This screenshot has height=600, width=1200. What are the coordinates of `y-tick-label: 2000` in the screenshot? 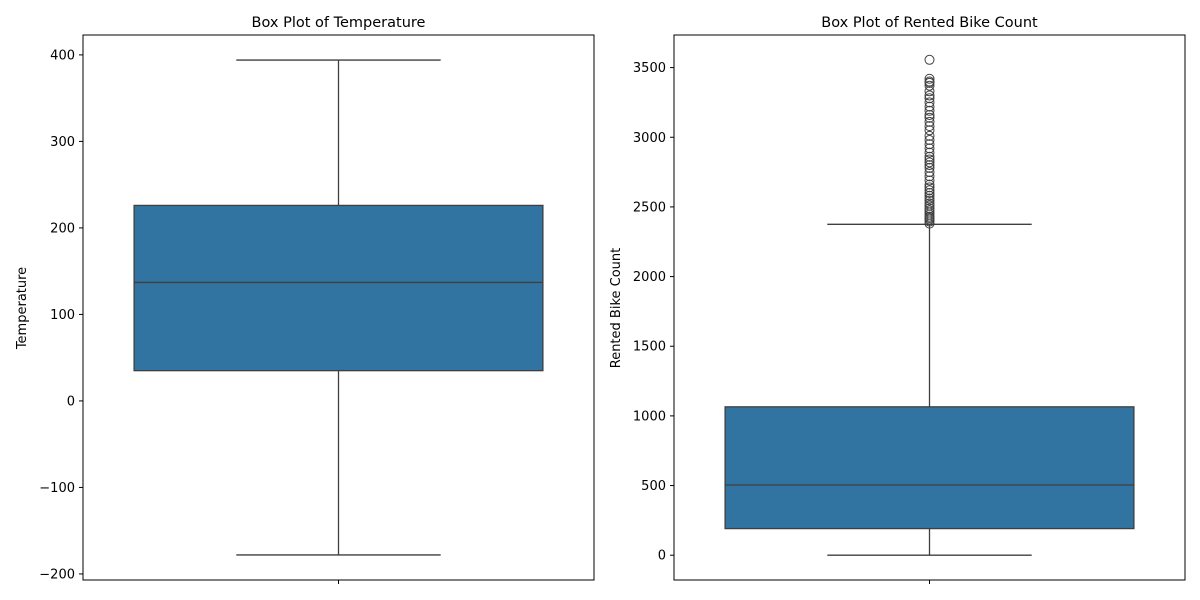 It's located at (649, 277).